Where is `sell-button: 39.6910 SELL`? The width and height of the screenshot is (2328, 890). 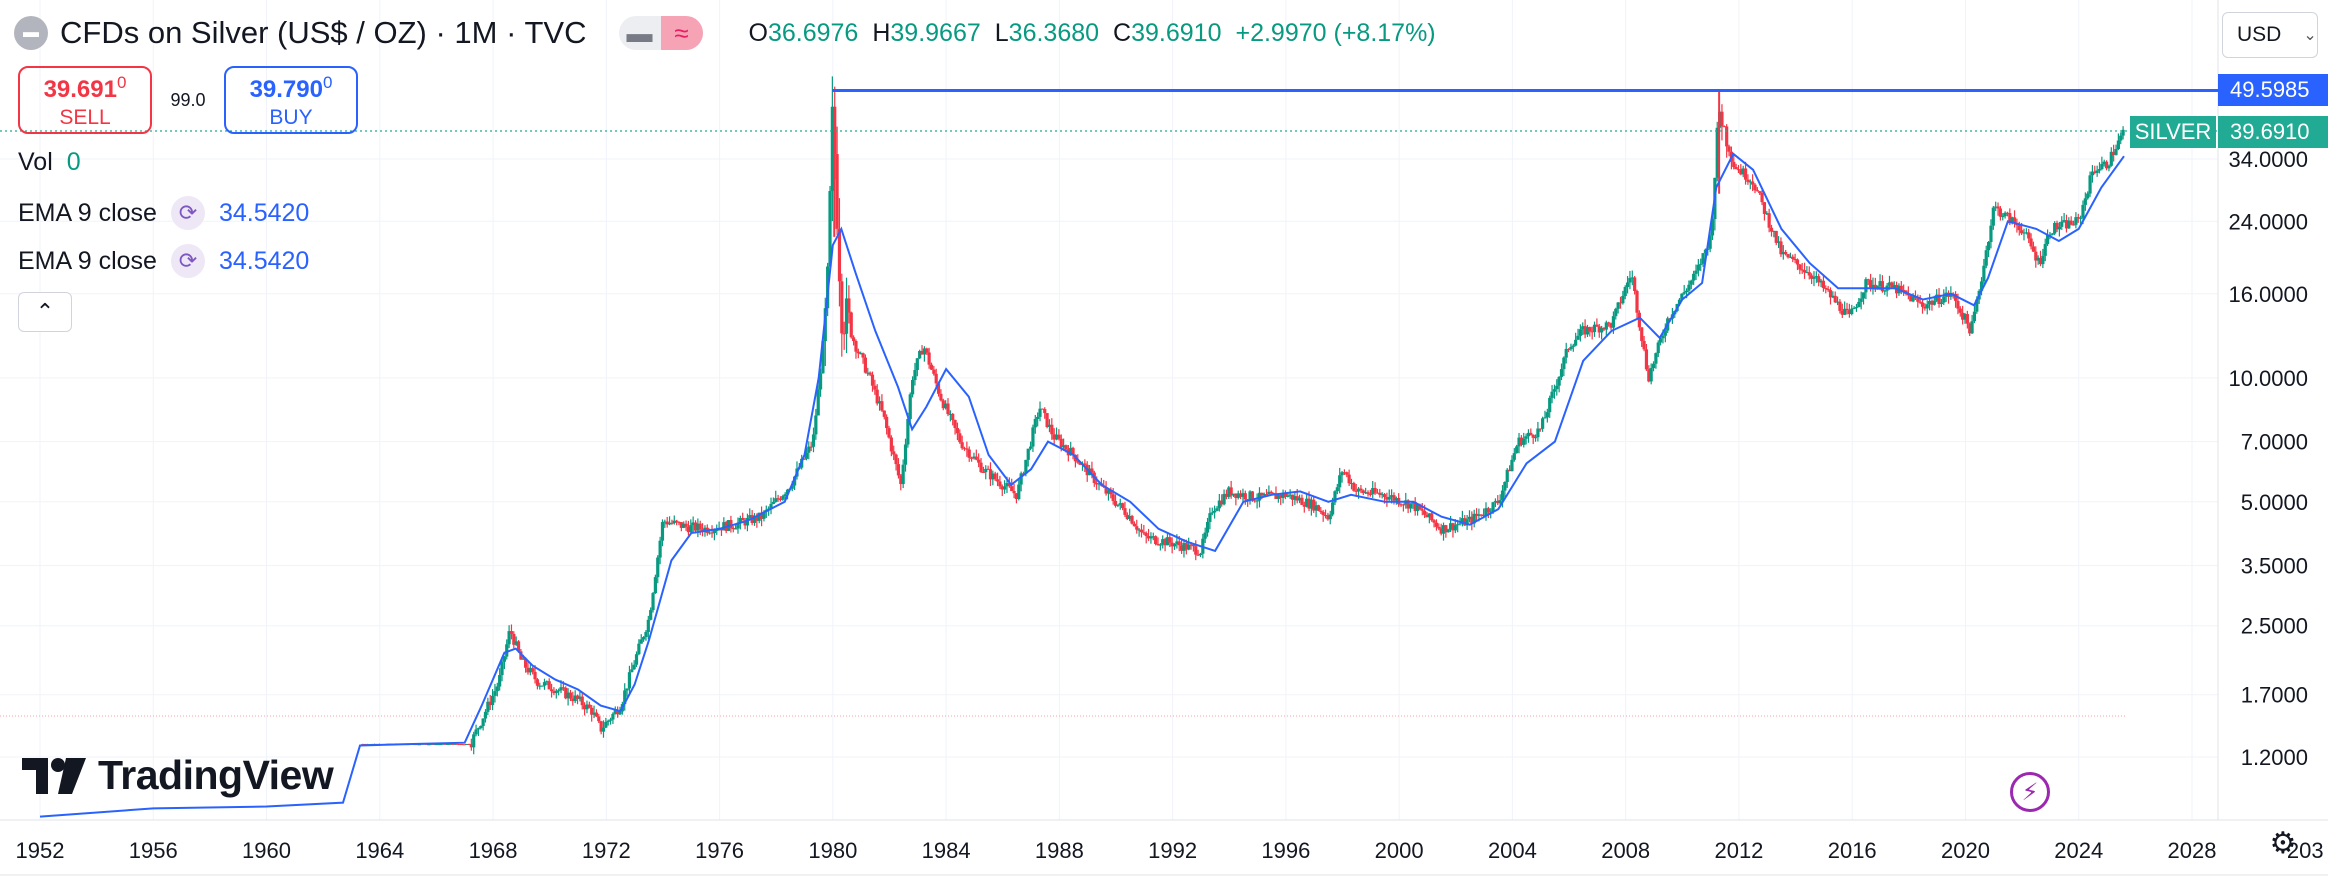
sell-button: 39.6910 SELL is located at coordinates (85, 100).